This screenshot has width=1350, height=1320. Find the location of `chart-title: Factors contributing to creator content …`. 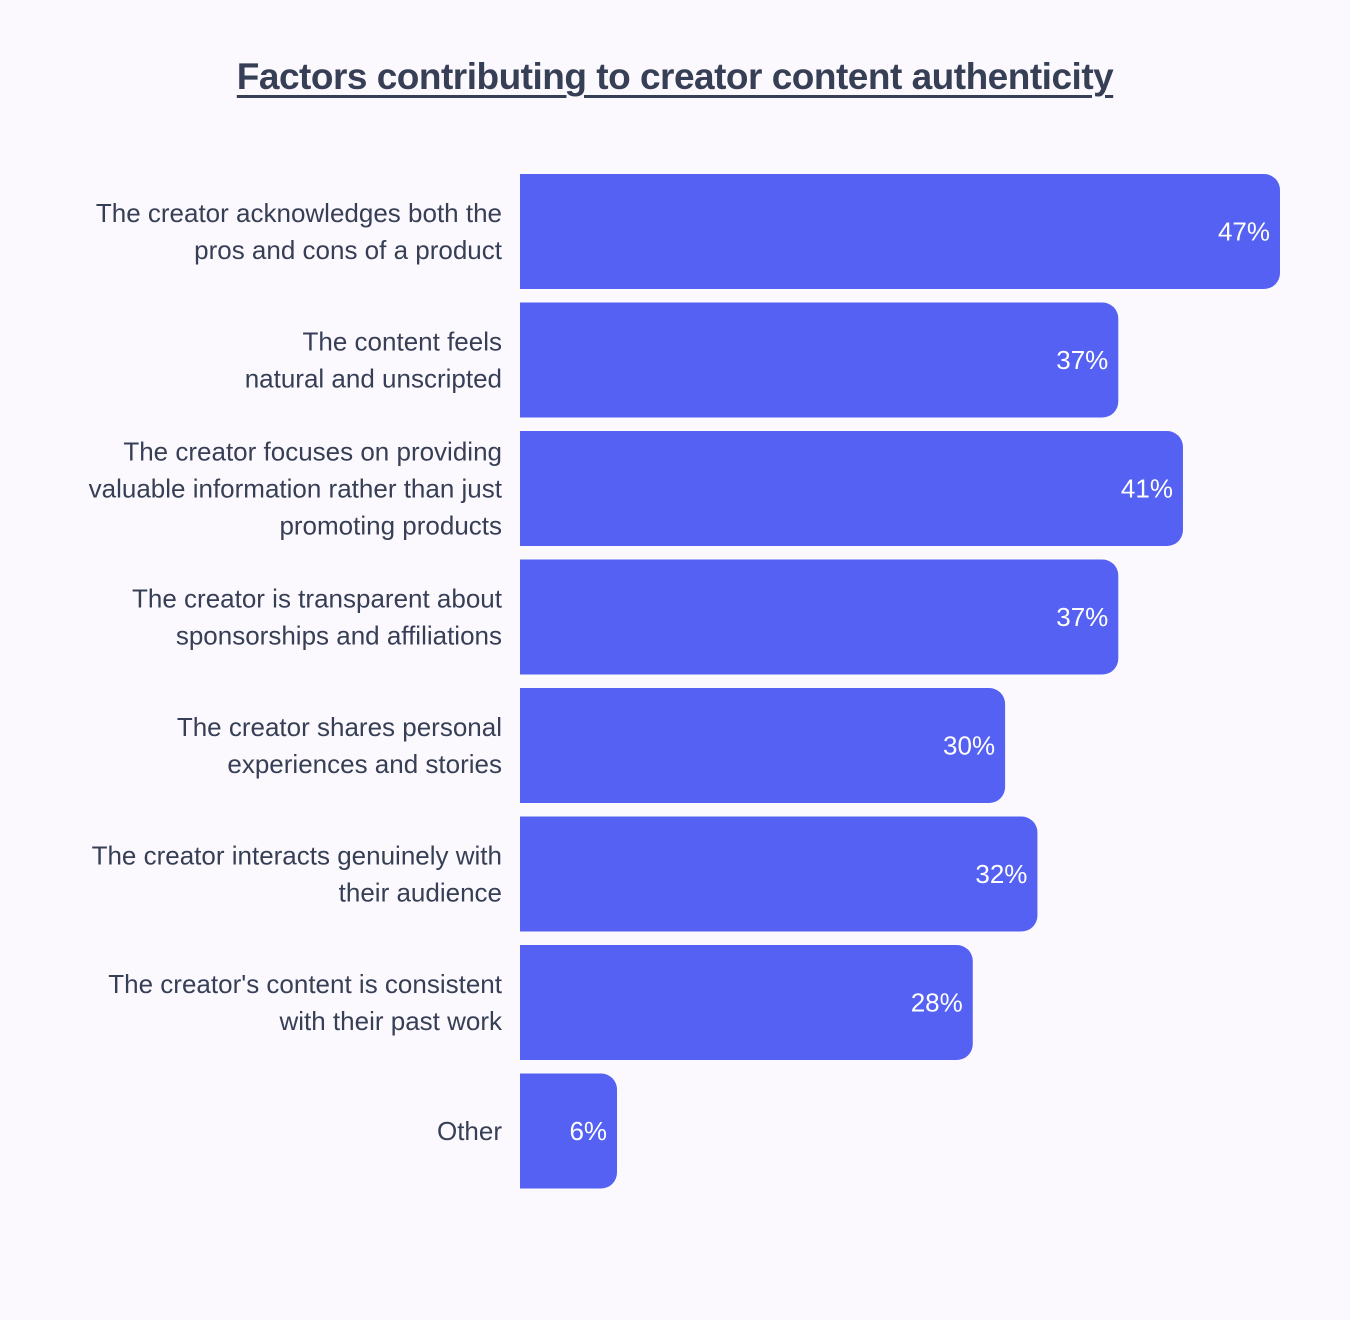

chart-title: Factors contributing to creator content … is located at coordinates (675, 76).